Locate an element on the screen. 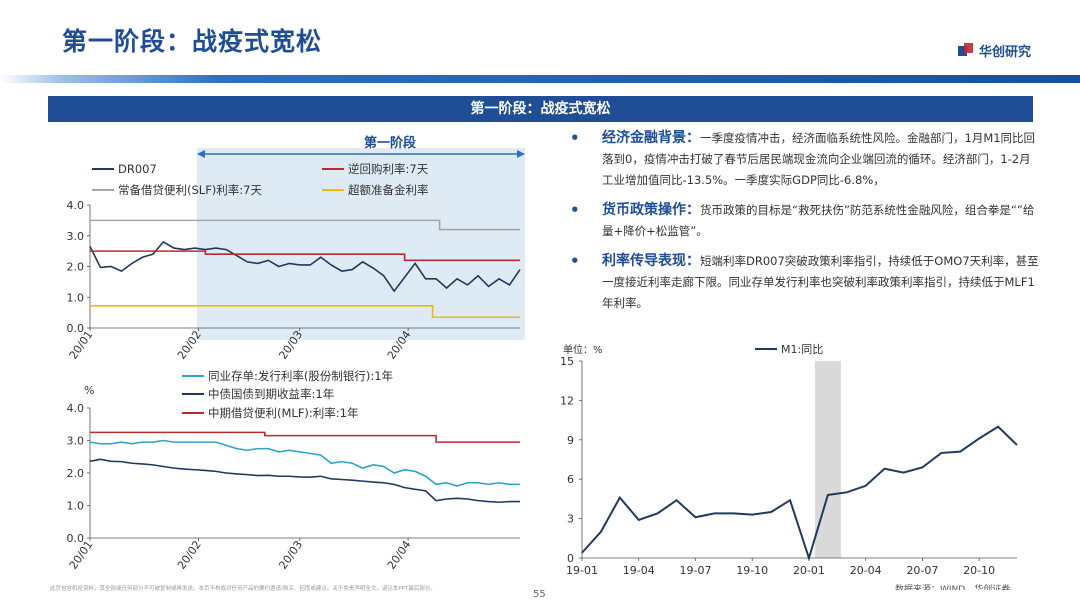 The width and height of the screenshot is (1080, 608). legend-label: DR007 is located at coordinates (137, 169).